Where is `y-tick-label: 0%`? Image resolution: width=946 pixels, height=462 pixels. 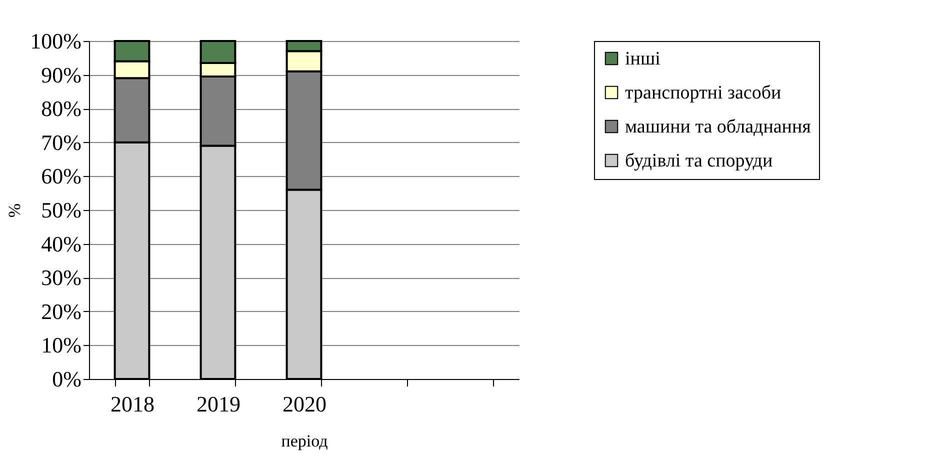 y-tick-label: 0% is located at coordinates (67, 379).